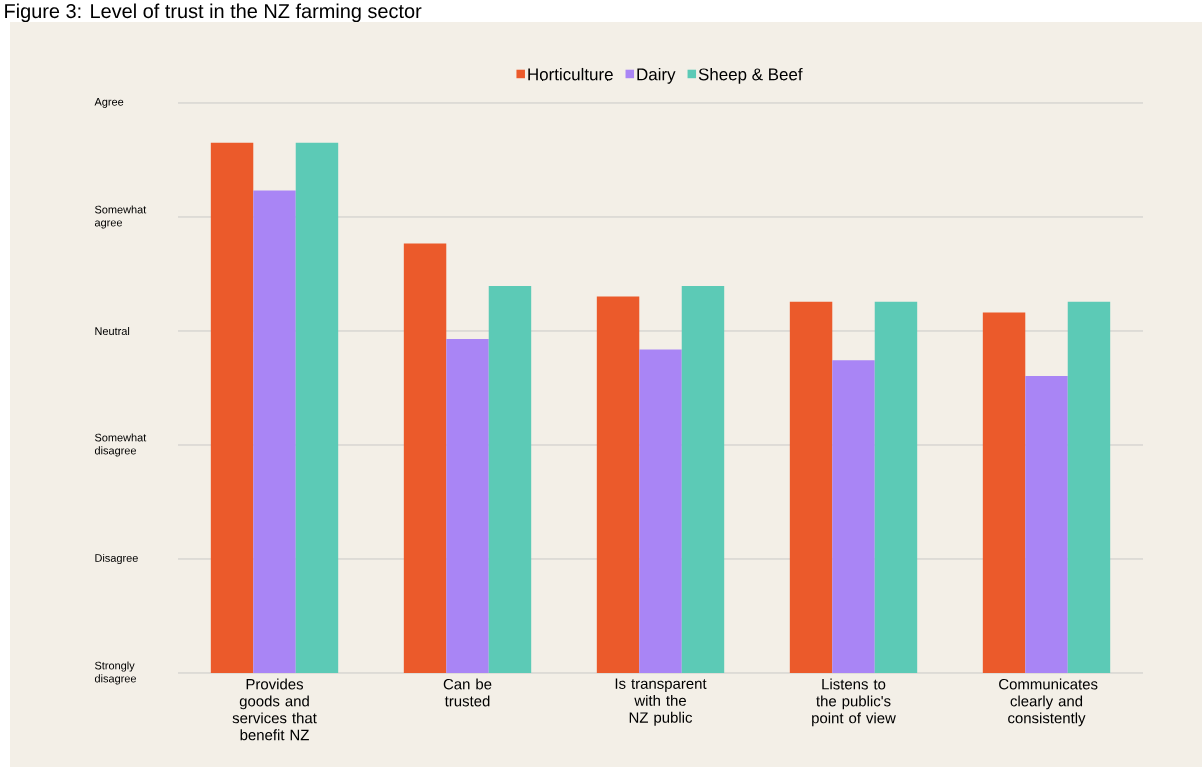 This screenshot has height=767, width=1202. I want to click on x-tick-label: Is transparent with the NZ public, so click(661, 702).